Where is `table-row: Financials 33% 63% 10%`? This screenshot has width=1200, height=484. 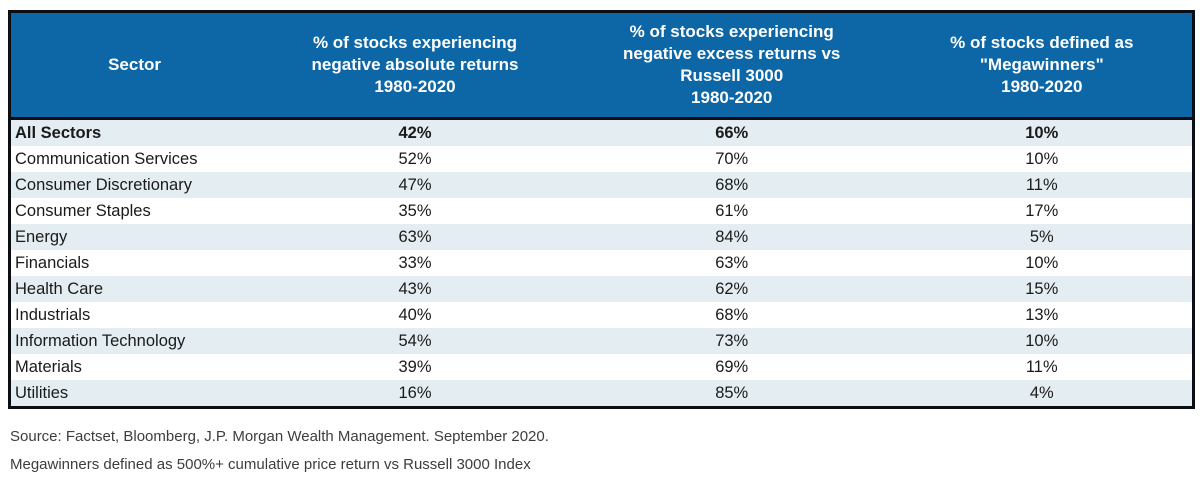
table-row: Financials 33% 63% 10% is located at coordinates (601, 263).